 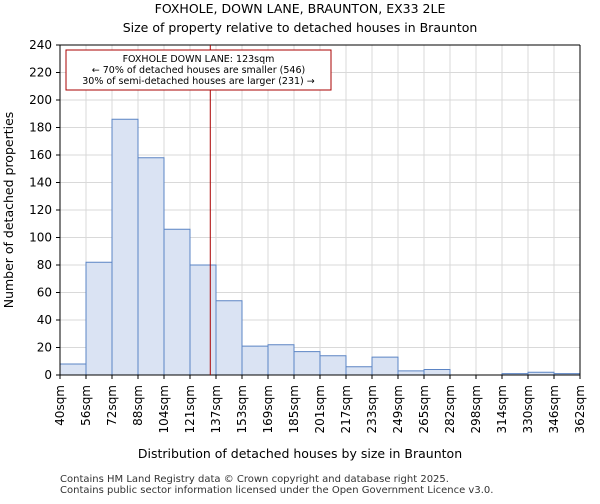 I want to click on x-tick-label: 217sqm, so click(x=346, y=409).